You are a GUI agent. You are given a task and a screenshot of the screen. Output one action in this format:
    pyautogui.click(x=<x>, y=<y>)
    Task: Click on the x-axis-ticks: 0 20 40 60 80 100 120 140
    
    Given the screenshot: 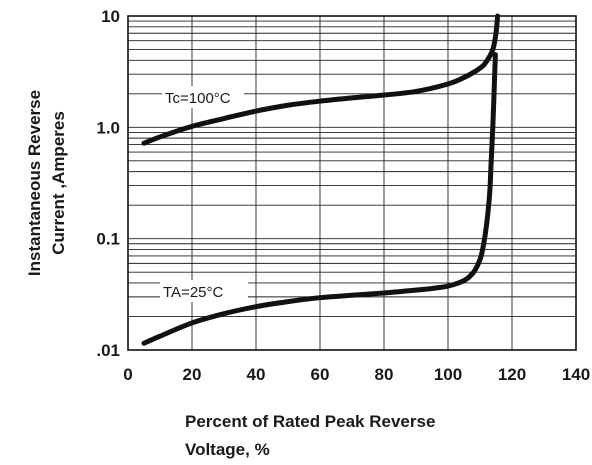 What is the action you would take?
    pyautogui.click(x=356, y=374)
    